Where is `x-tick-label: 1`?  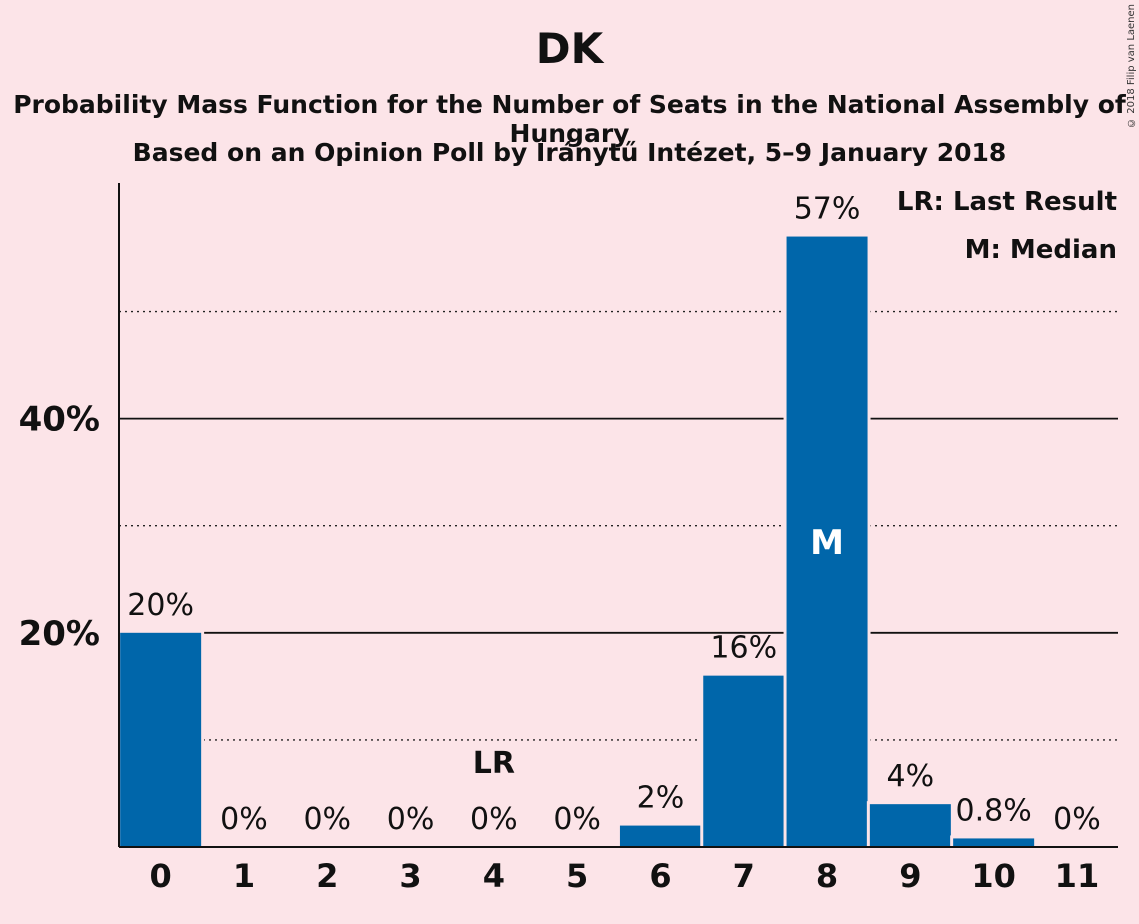 x-tick-label: 1 is located at coordinates (244, 876).